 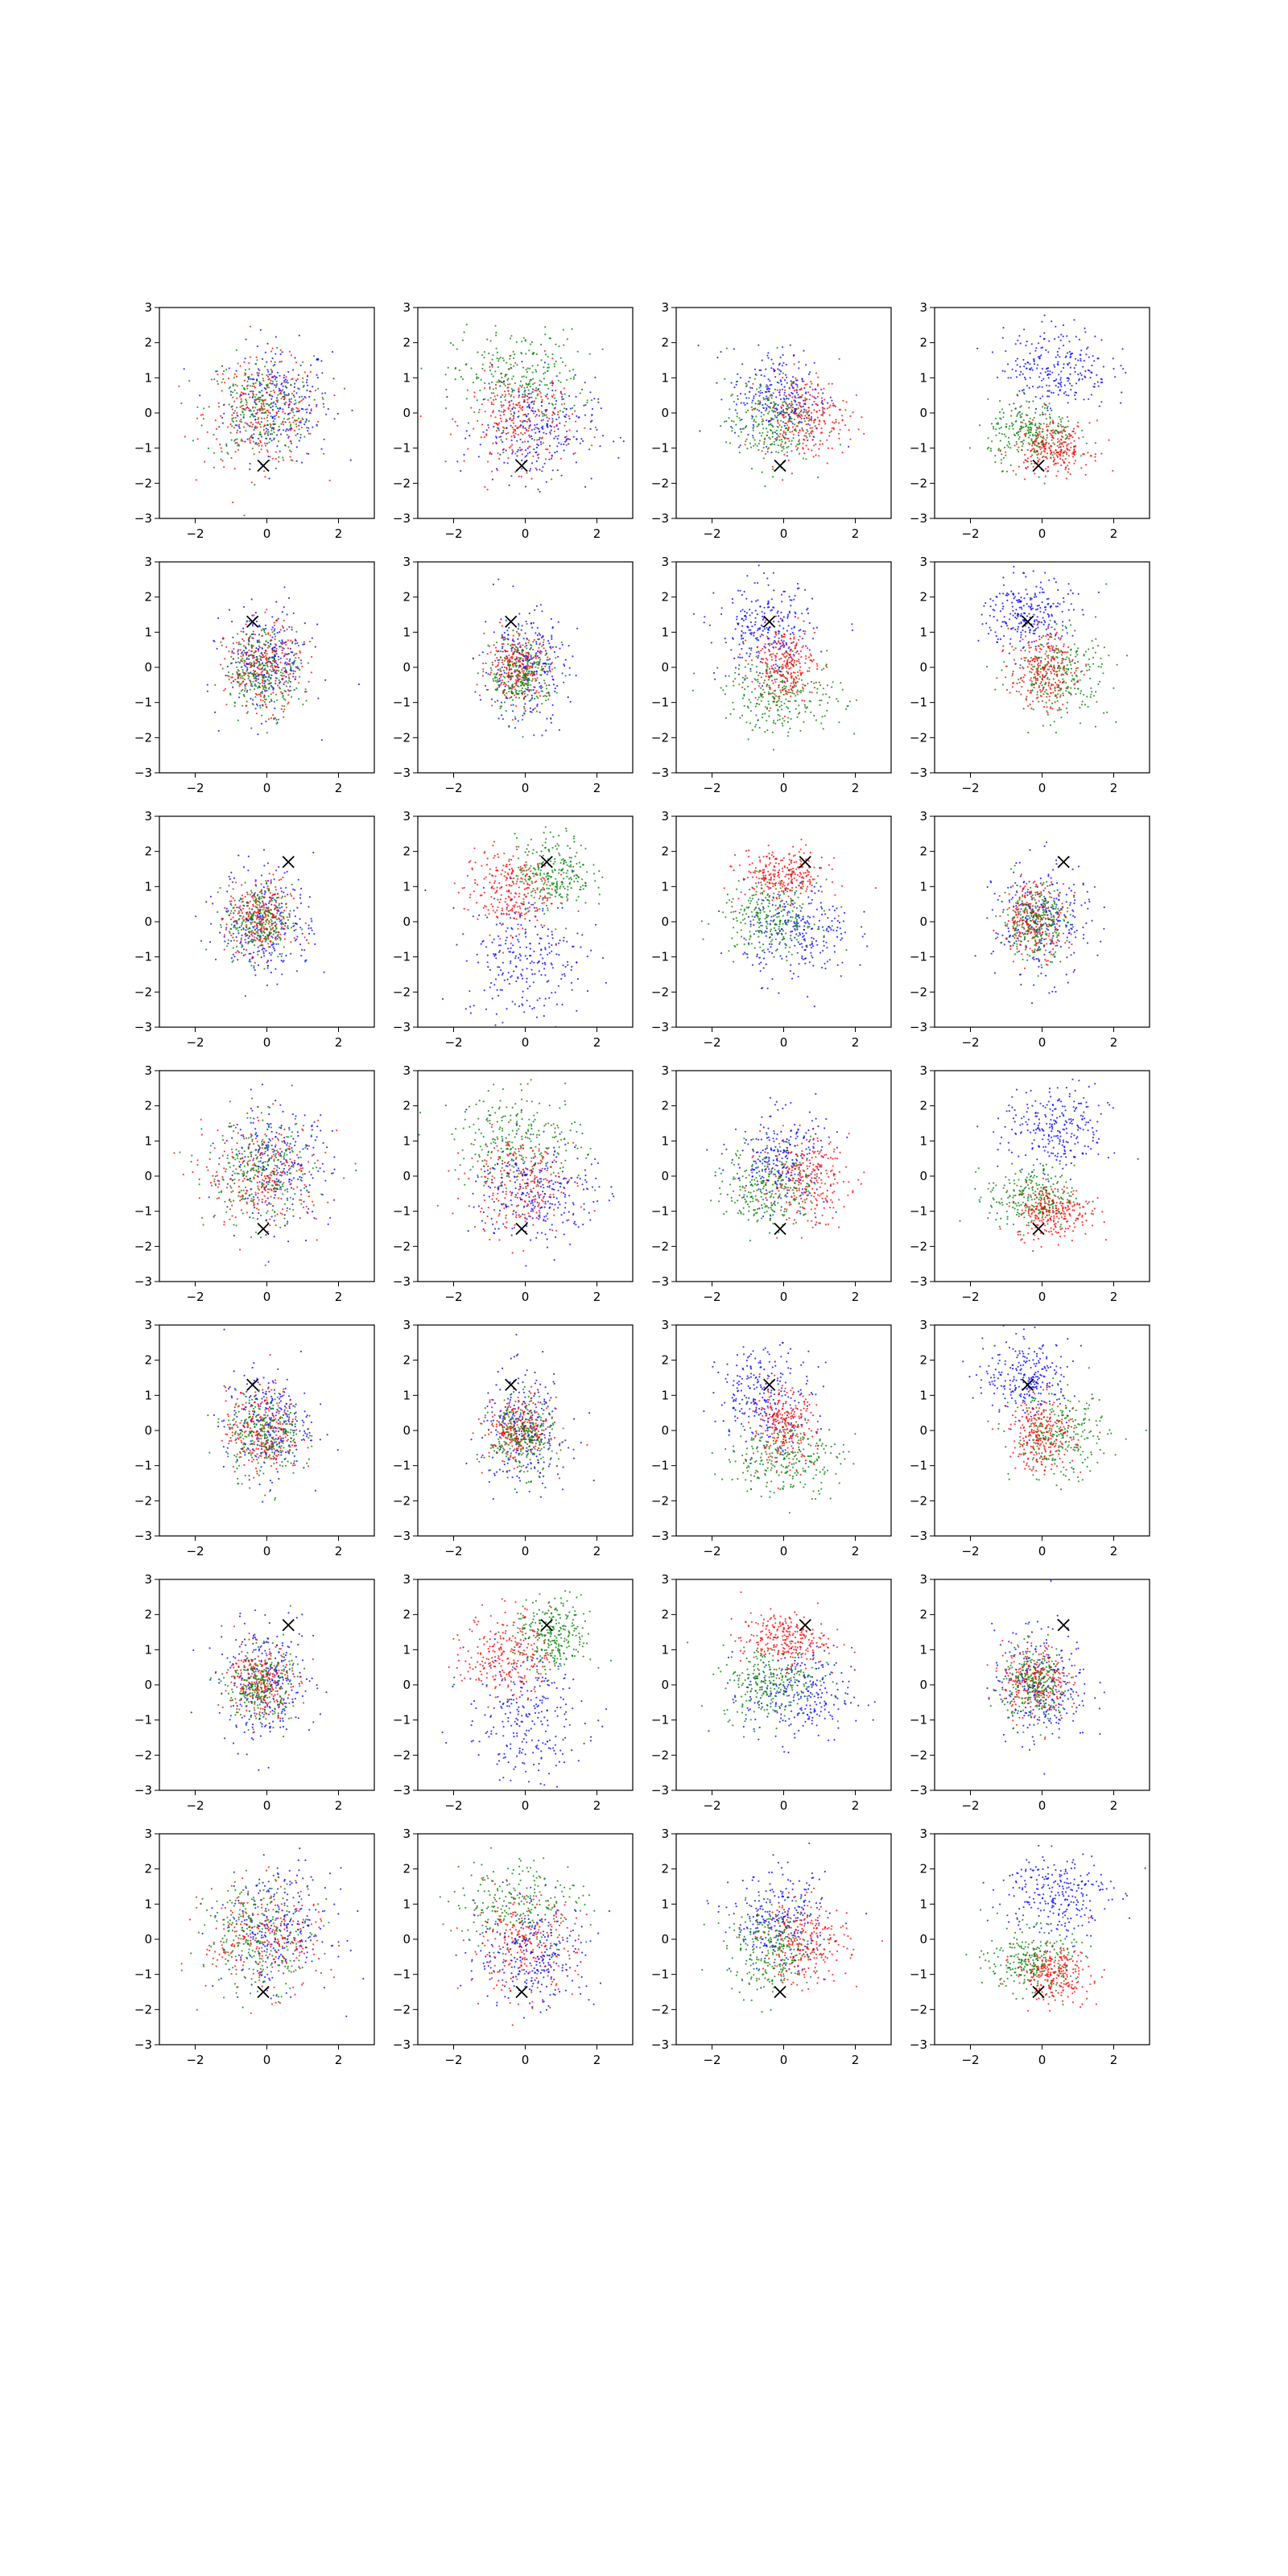 I want to click on x-tick-label: 2, so click(x=856, y=533).